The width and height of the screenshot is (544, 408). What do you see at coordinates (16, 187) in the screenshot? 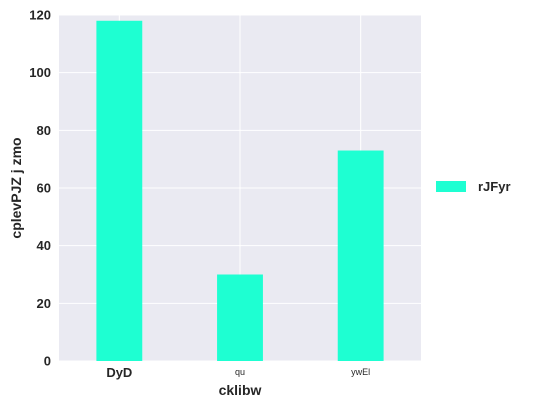
I see `y-axis-label: cplevPJZ j zmo` at bounding box center [16, 187].